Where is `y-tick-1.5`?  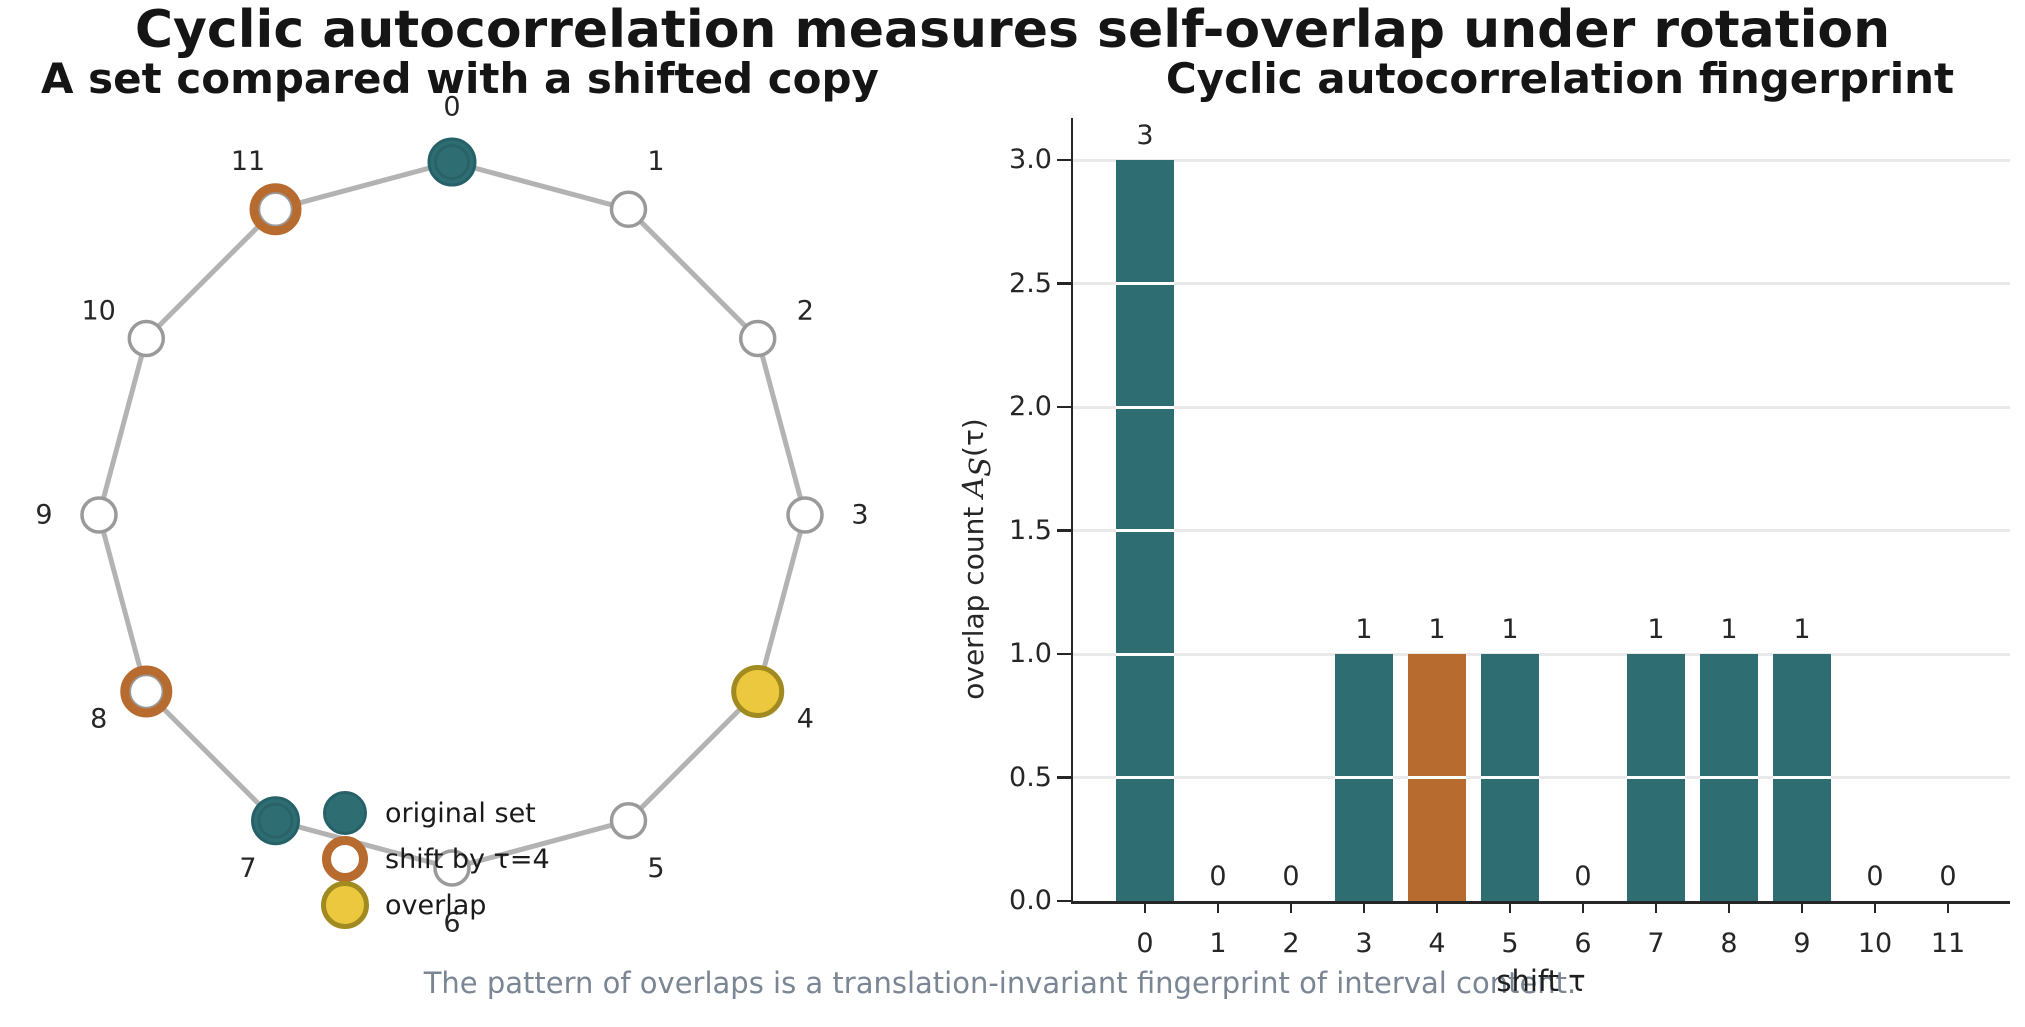
y-tick-1.5 is located at coordinates (1064, 530).